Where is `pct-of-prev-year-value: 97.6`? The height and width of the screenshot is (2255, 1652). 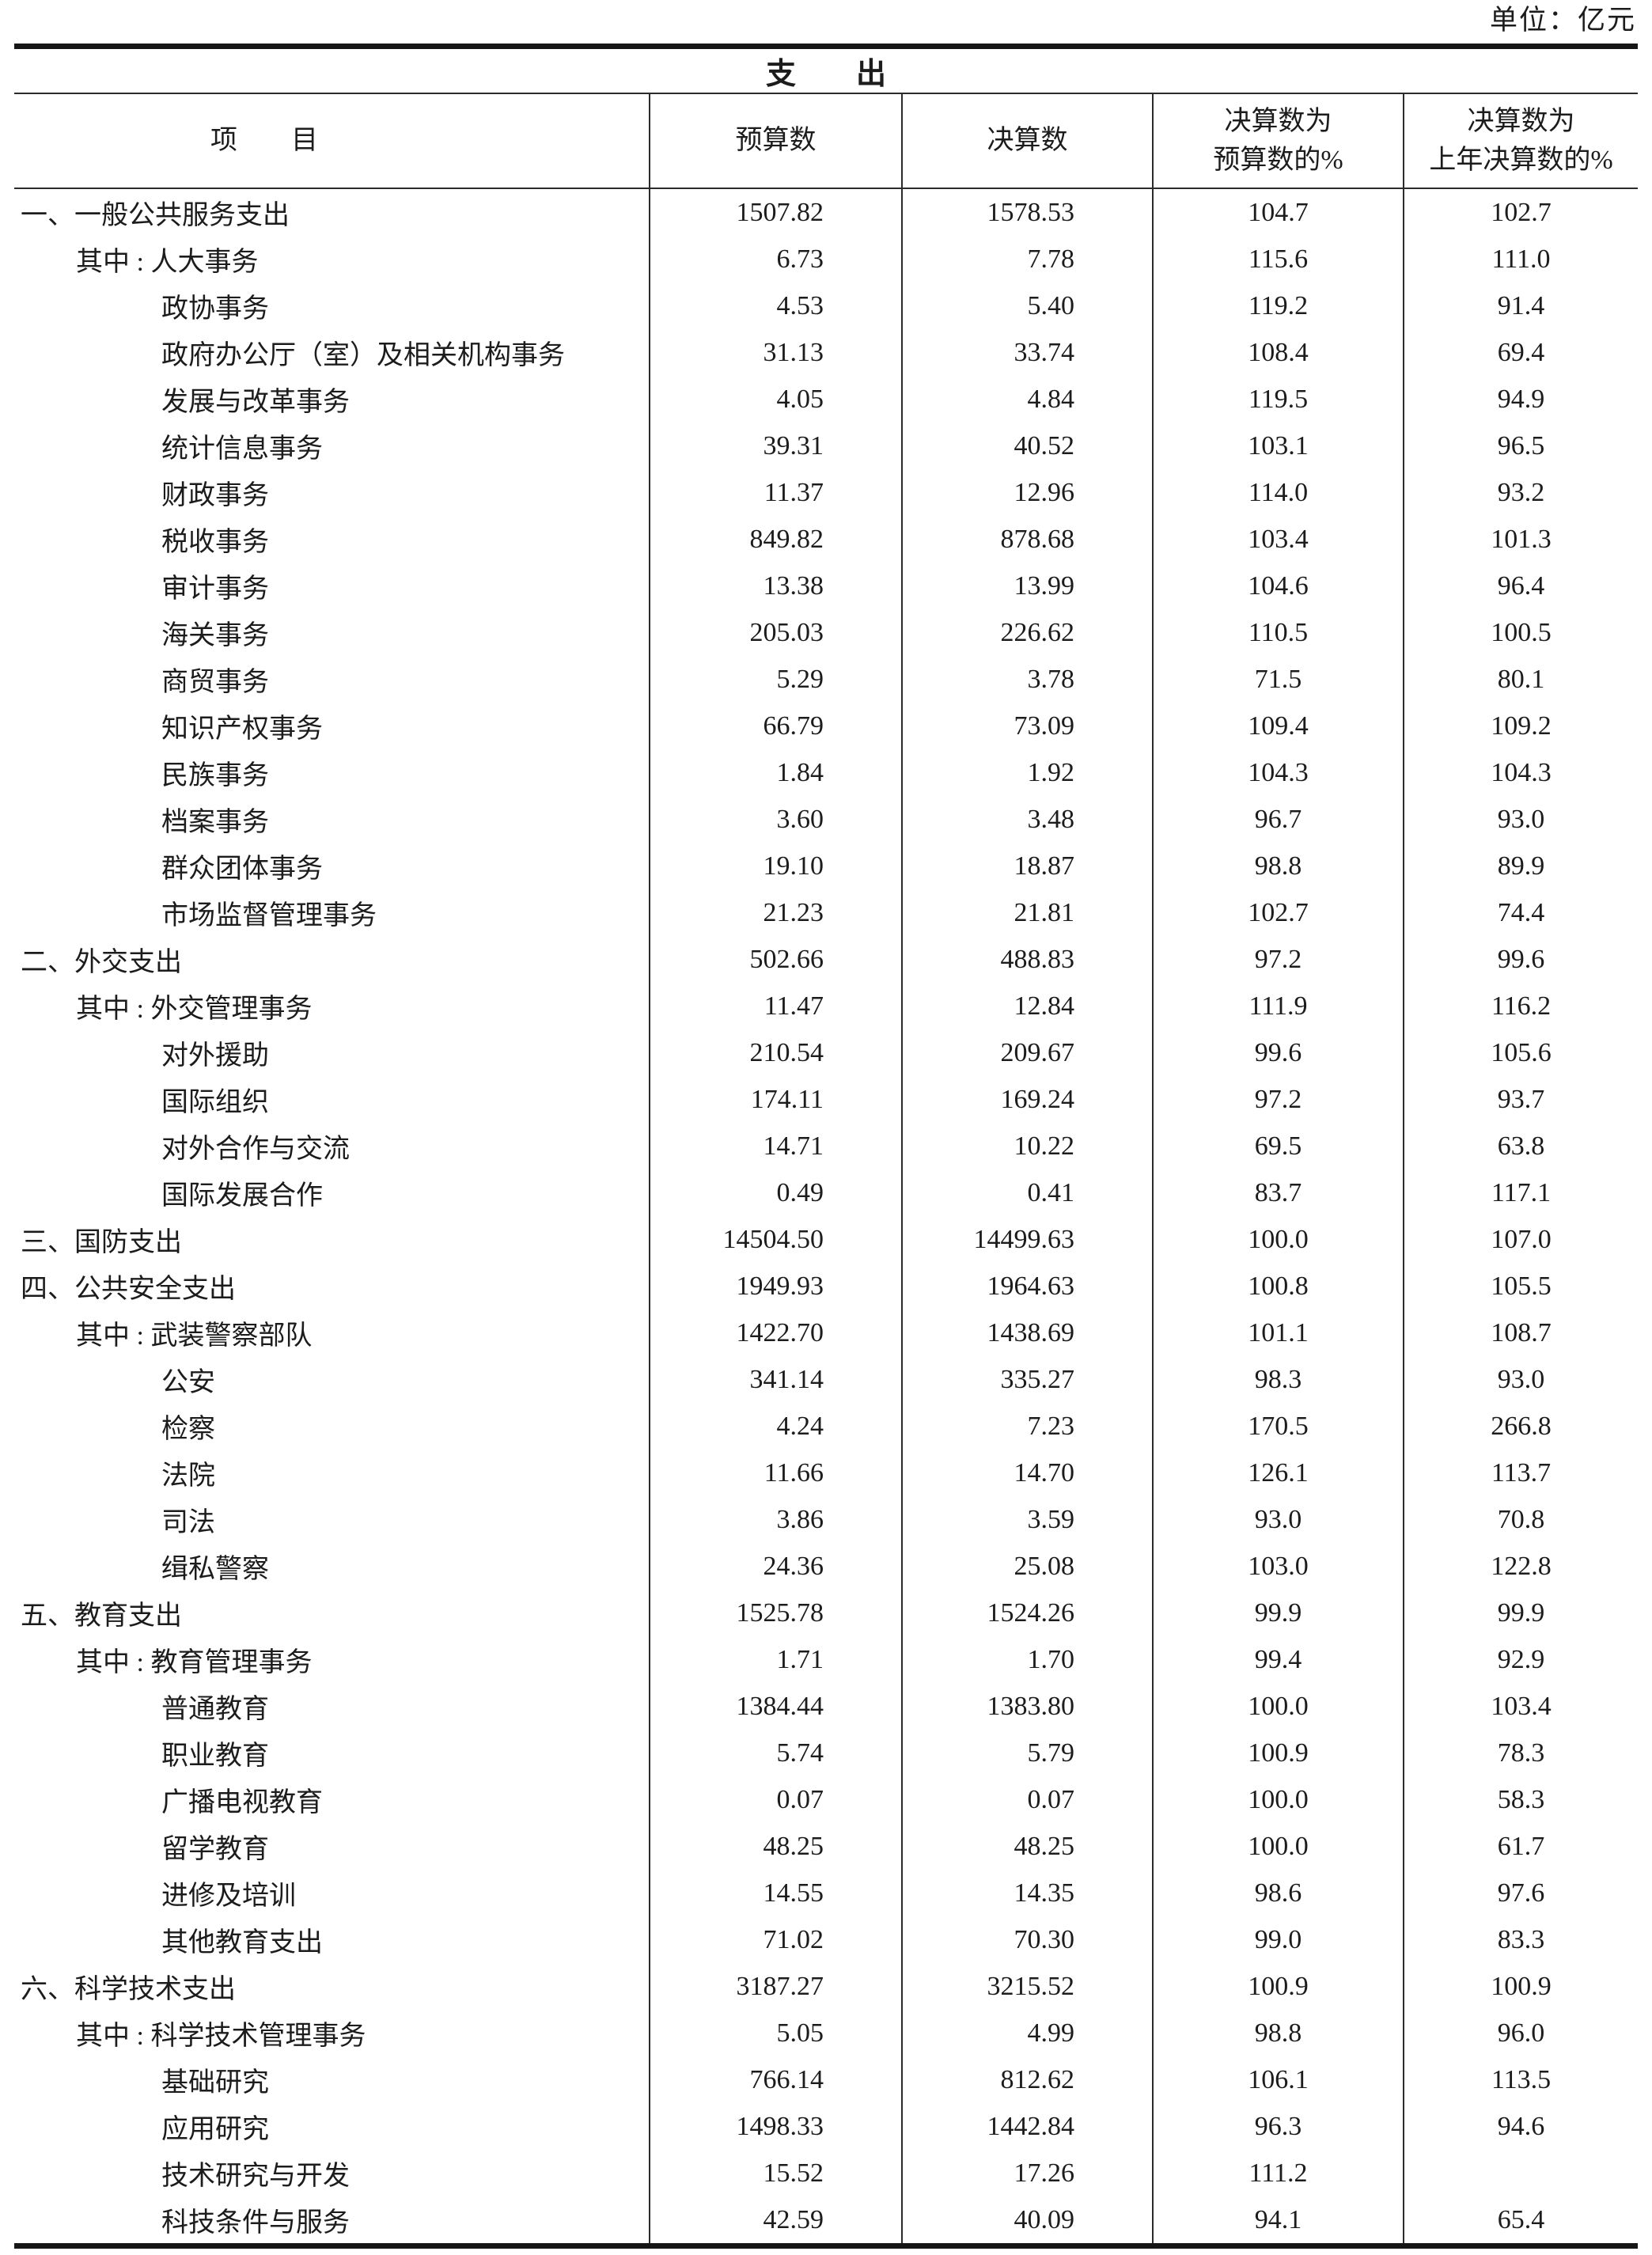 pct-of-prev-year-value: 97.6 is located at coordinates (1520, 1893).